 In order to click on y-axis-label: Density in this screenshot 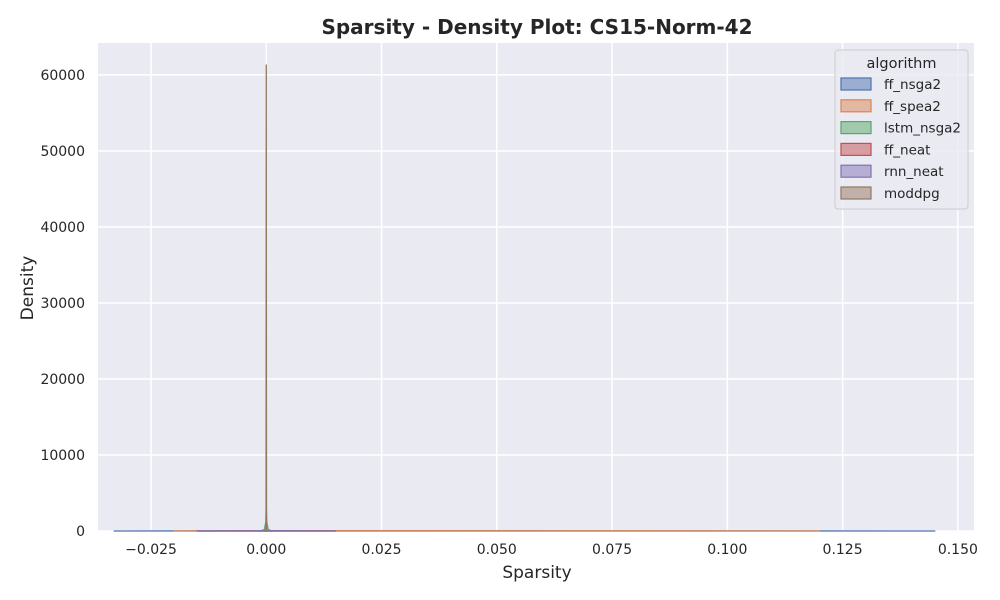, I will do `click(28, 288)`.